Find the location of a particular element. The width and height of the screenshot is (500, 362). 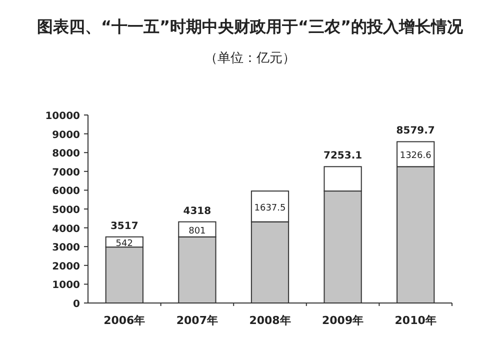

x-tick-label: 2007年 is located at coordinates (197, 320).